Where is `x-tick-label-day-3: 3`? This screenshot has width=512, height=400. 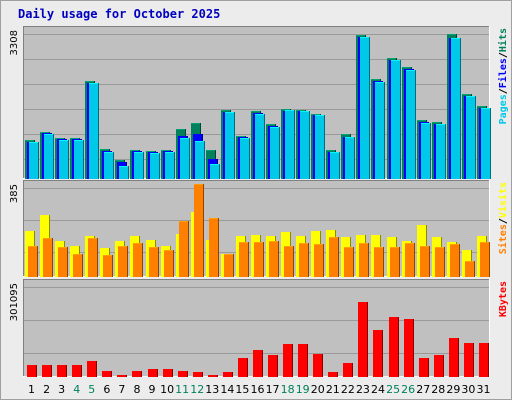
x-tick-label-day-3: 3 is located at coordinates (61, 389).